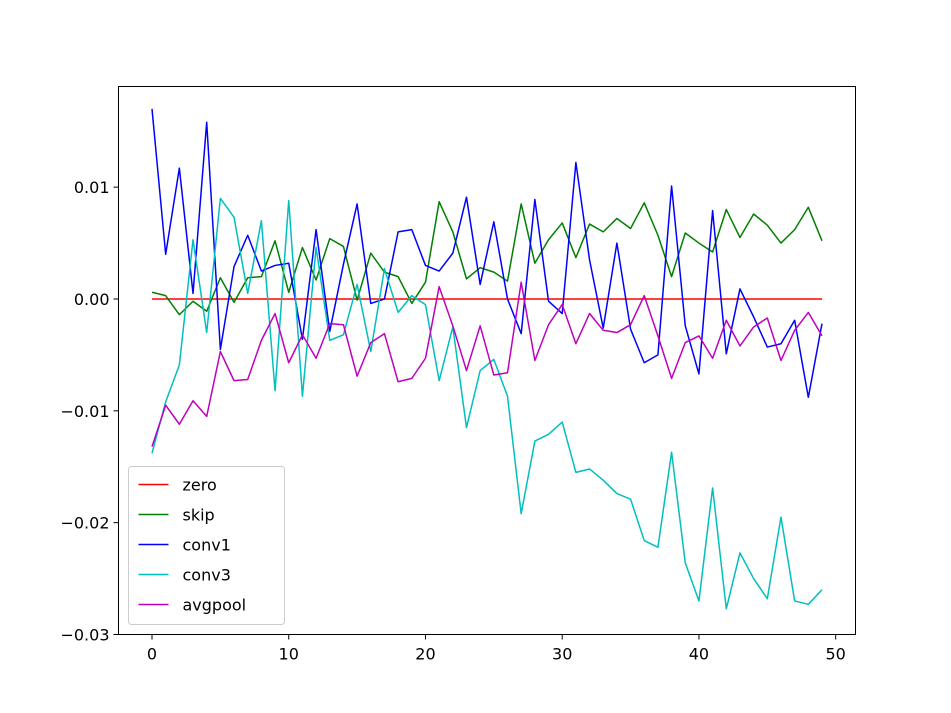 This screenshot has height=713, width=951. I want to click on y-tick-label: 0.00, so click(92, 299).